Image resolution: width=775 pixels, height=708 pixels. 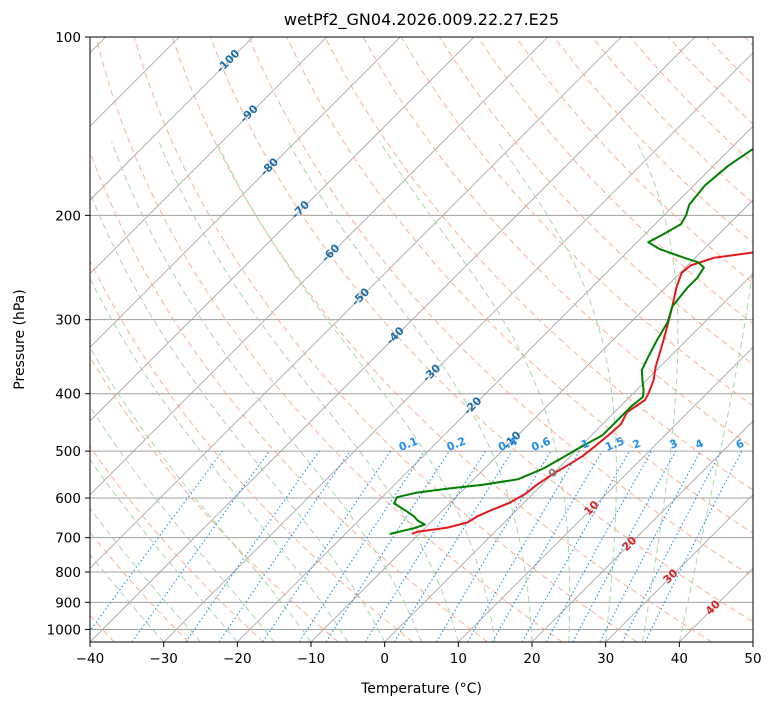 What do you see at coordinates (472, 405) in the screenshot?
I see `isotherm-label: -20` at bounding box center [472, 405].